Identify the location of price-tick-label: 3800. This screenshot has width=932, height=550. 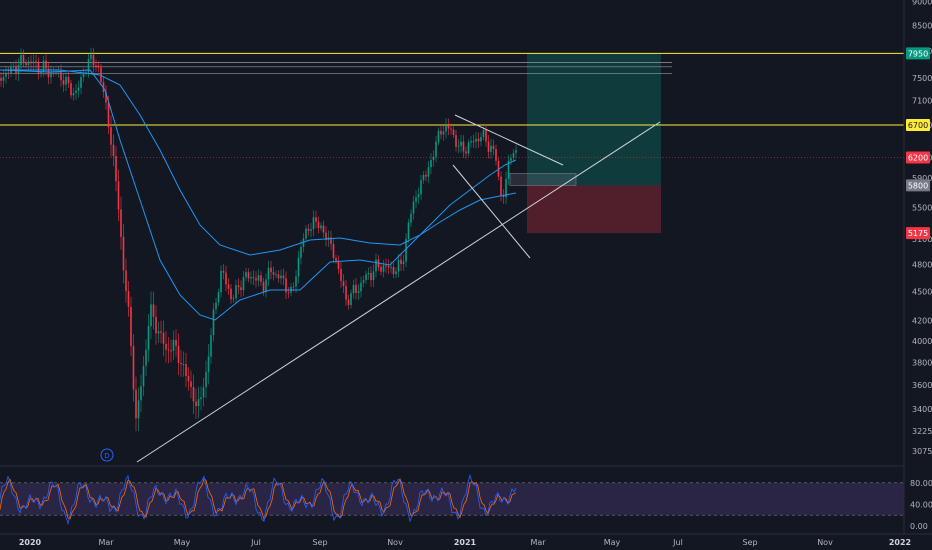
(922, 362).